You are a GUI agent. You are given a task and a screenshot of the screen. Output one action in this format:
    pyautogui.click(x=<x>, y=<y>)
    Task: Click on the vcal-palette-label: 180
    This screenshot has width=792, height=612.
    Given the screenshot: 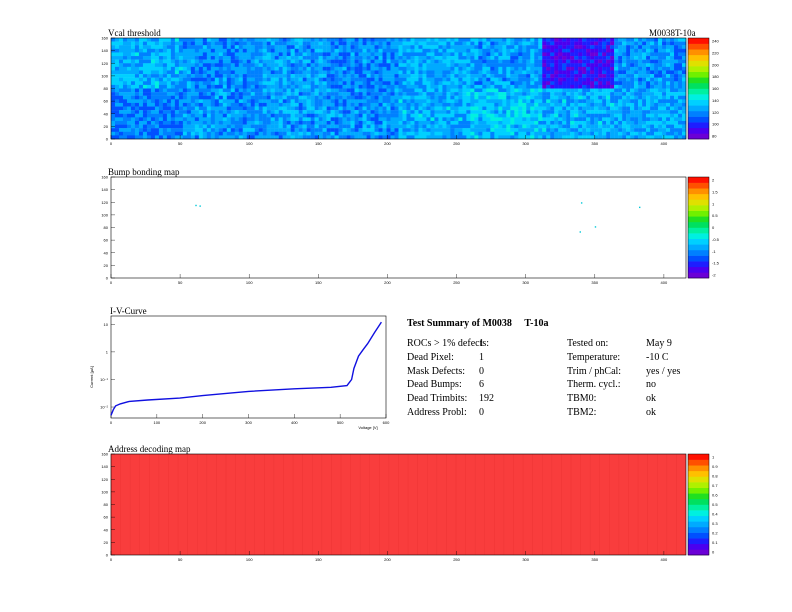 What is the action you would take?
    pyautogui.click(x=715, y=76)
    